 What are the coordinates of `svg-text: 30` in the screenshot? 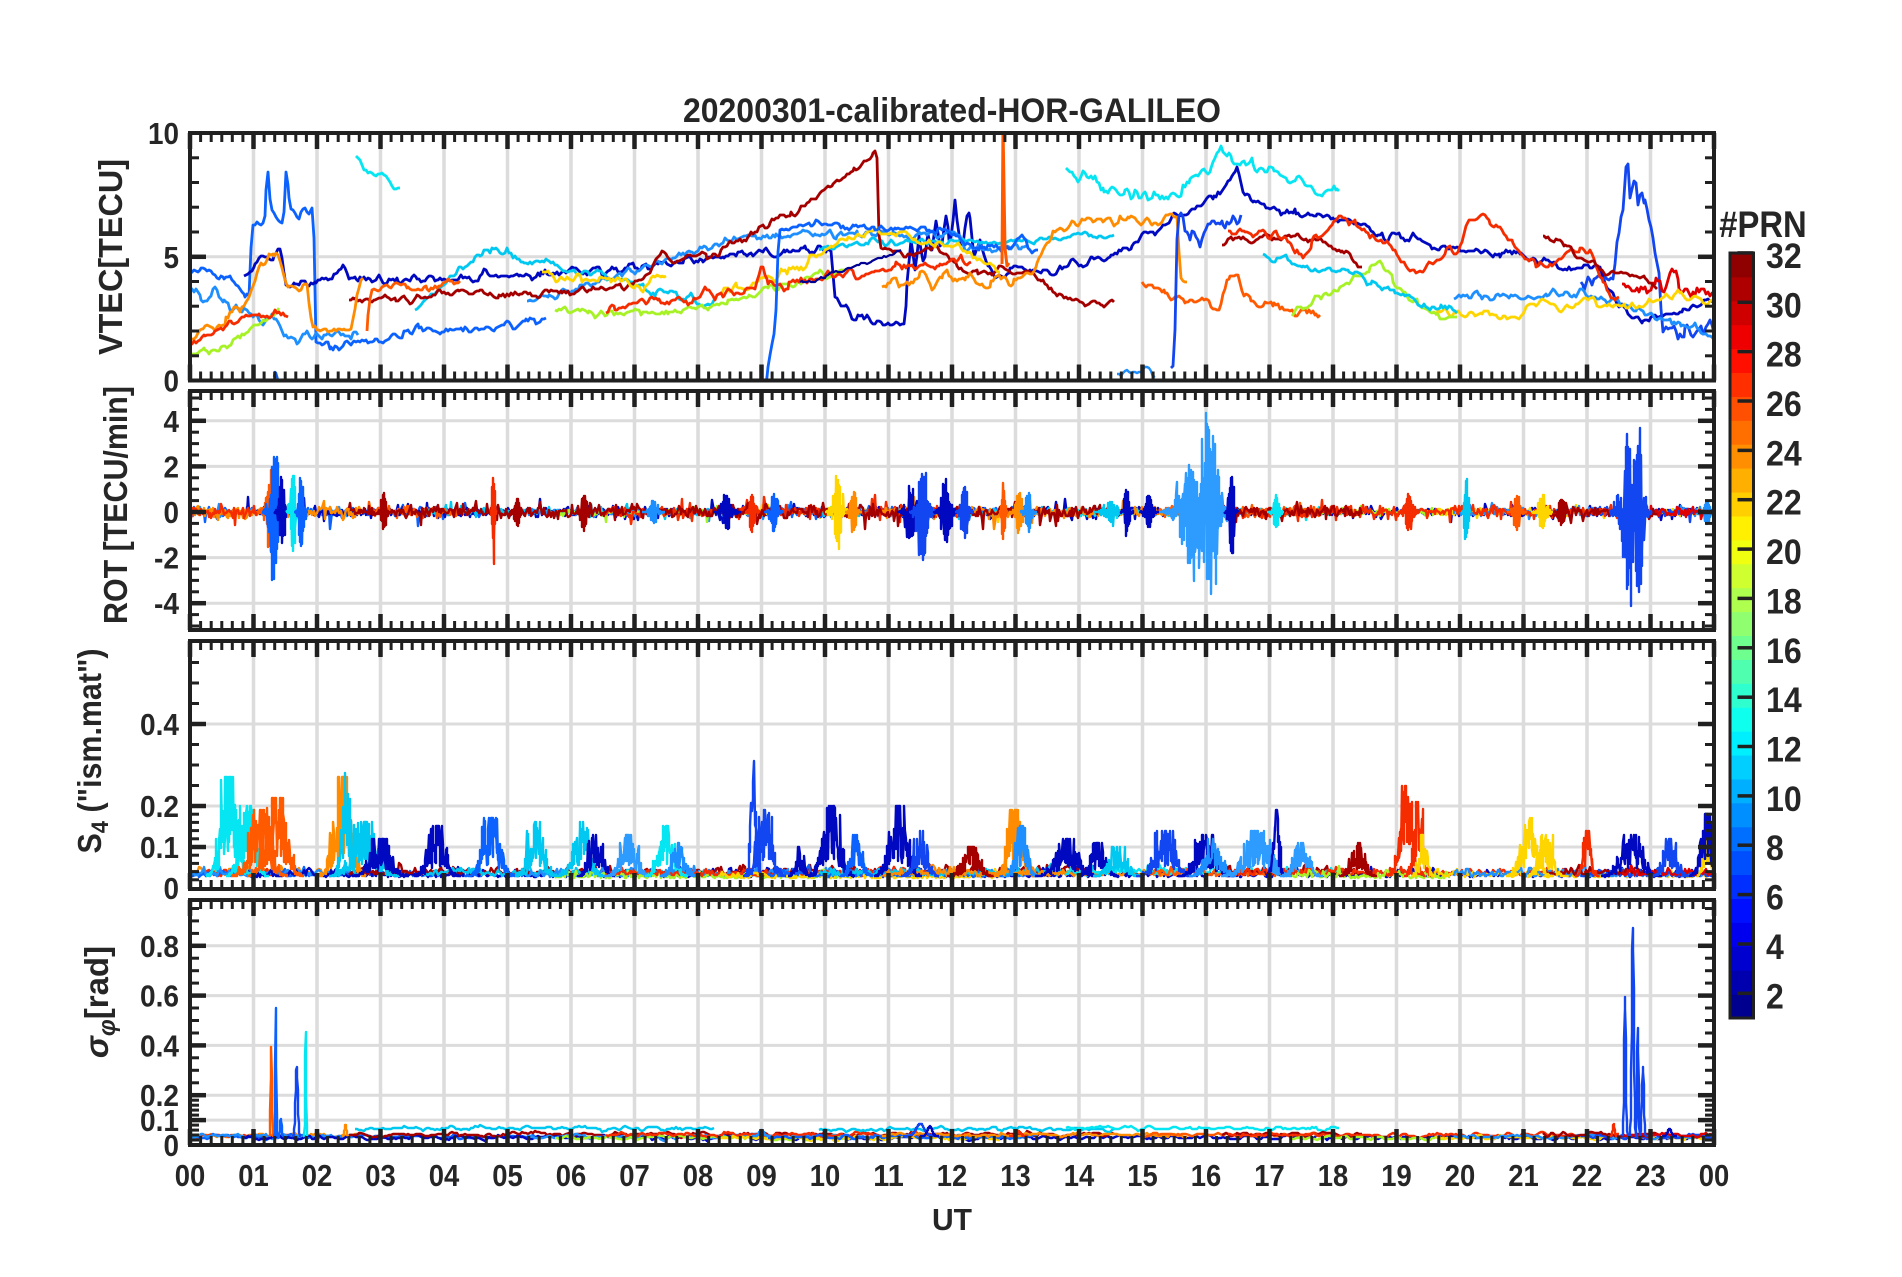 It's located at (1784, 305).